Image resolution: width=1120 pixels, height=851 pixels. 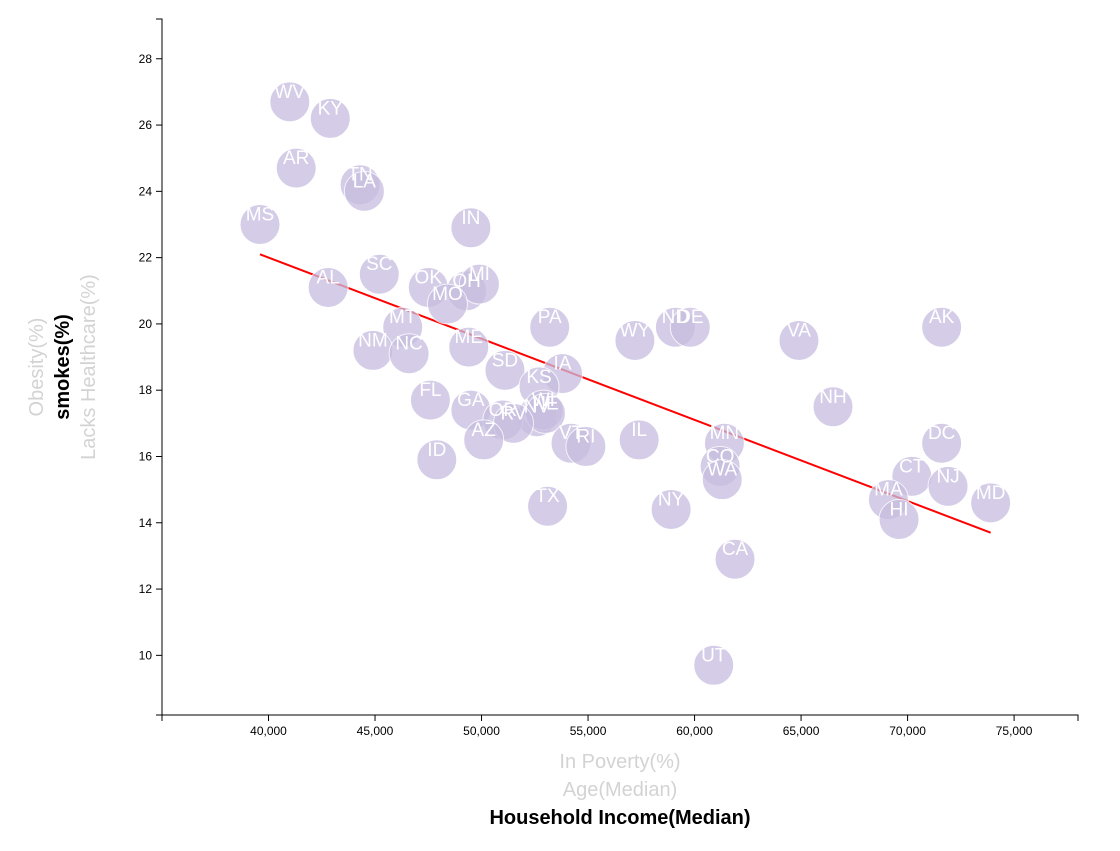 I want to click on y-tick-label: 24, so click(x=146, y=191).